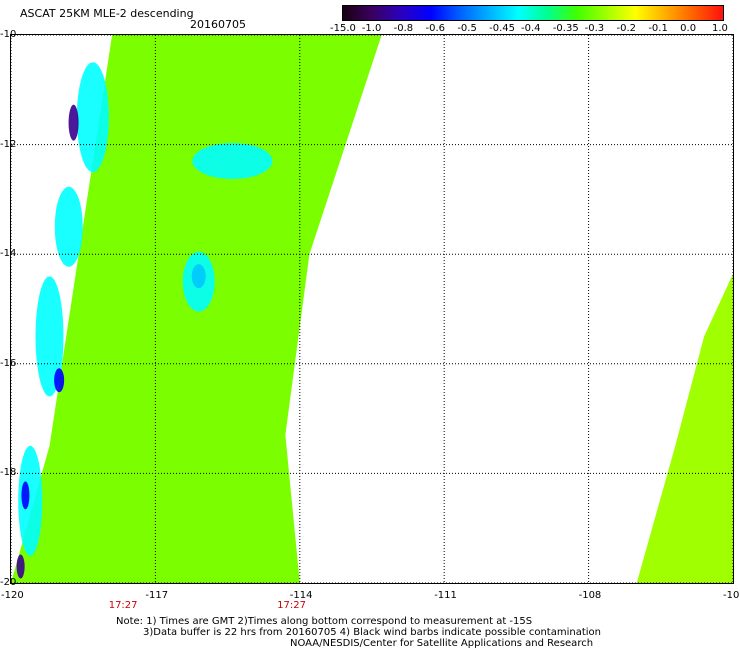 The width and height of the screenshot is (740, 650). Describe the element at coordinates (157, 595) in the screenshot. I see `longitude-label: -117` at that location.